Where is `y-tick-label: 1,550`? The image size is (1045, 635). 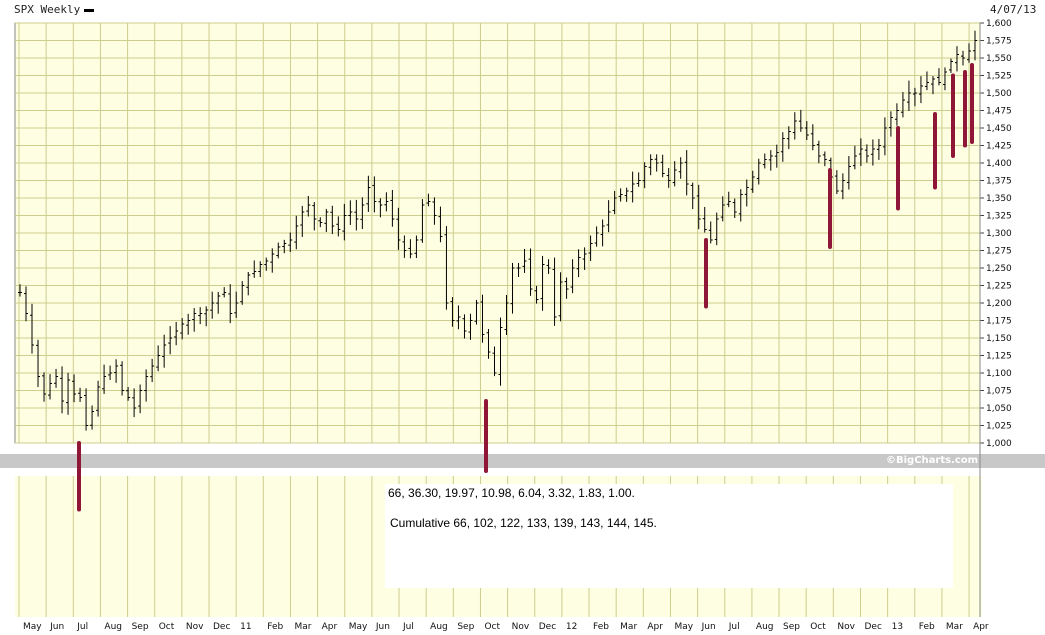 y-tick-label: 1,550 is located at coordinates (999, 59).